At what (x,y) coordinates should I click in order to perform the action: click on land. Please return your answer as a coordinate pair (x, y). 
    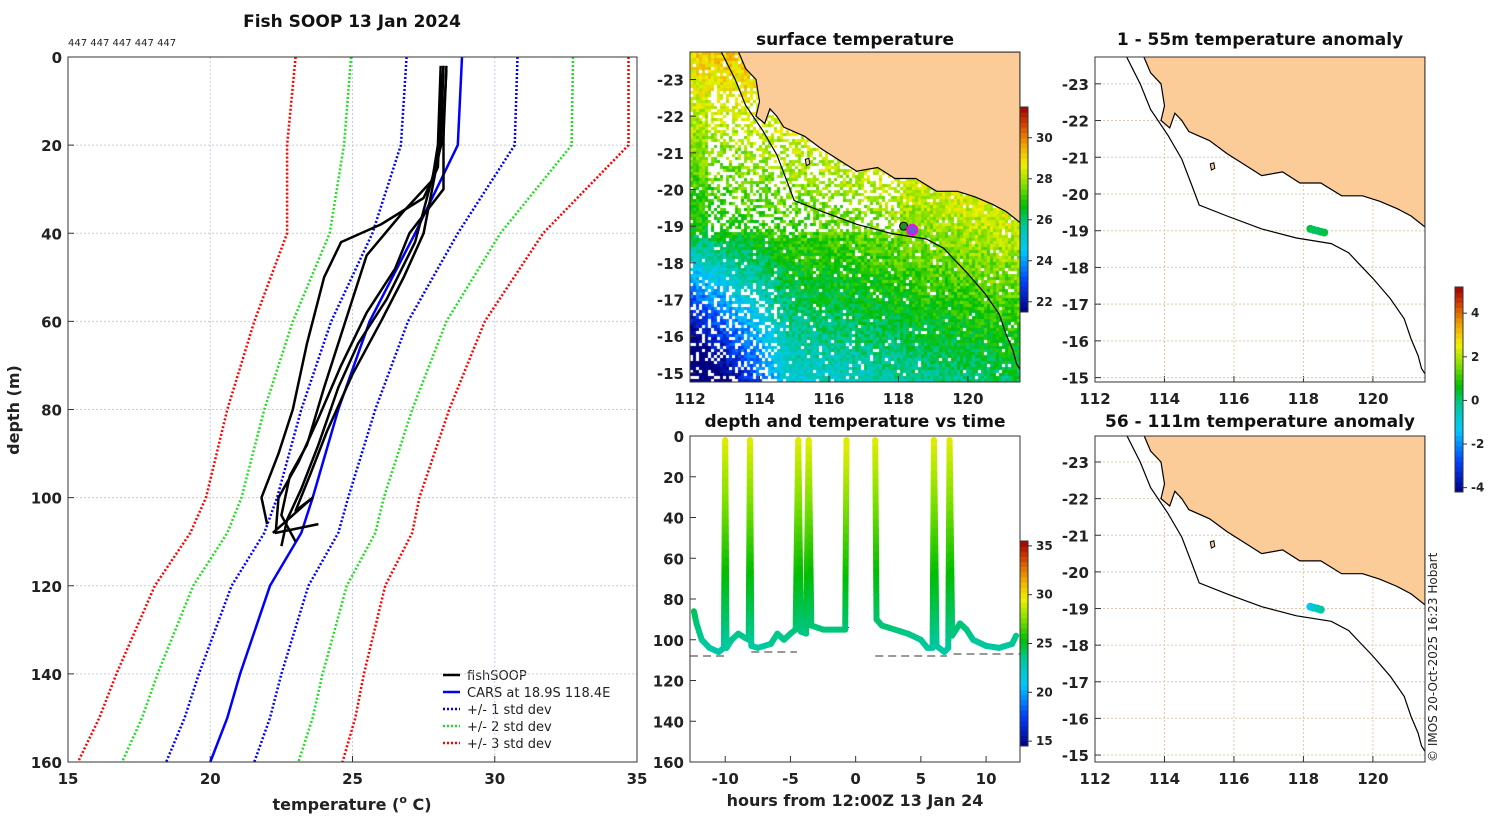
    Looking at the image, I should click on (1284, 521).